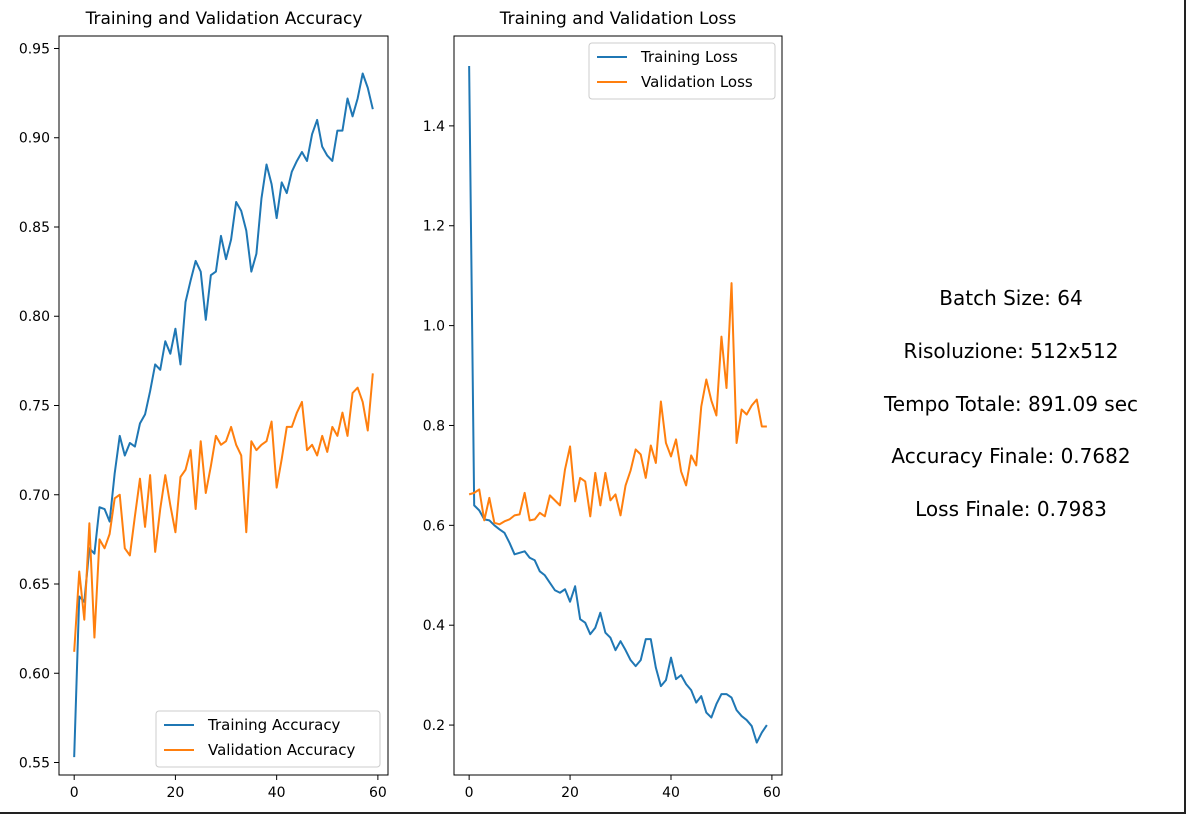 This screenshot has width=1188, height=816. What do you see at coordinates (434, 327) in the screenshot?
I see `loss-y-tick-label: 1.0` at bounding box center [434, 327].